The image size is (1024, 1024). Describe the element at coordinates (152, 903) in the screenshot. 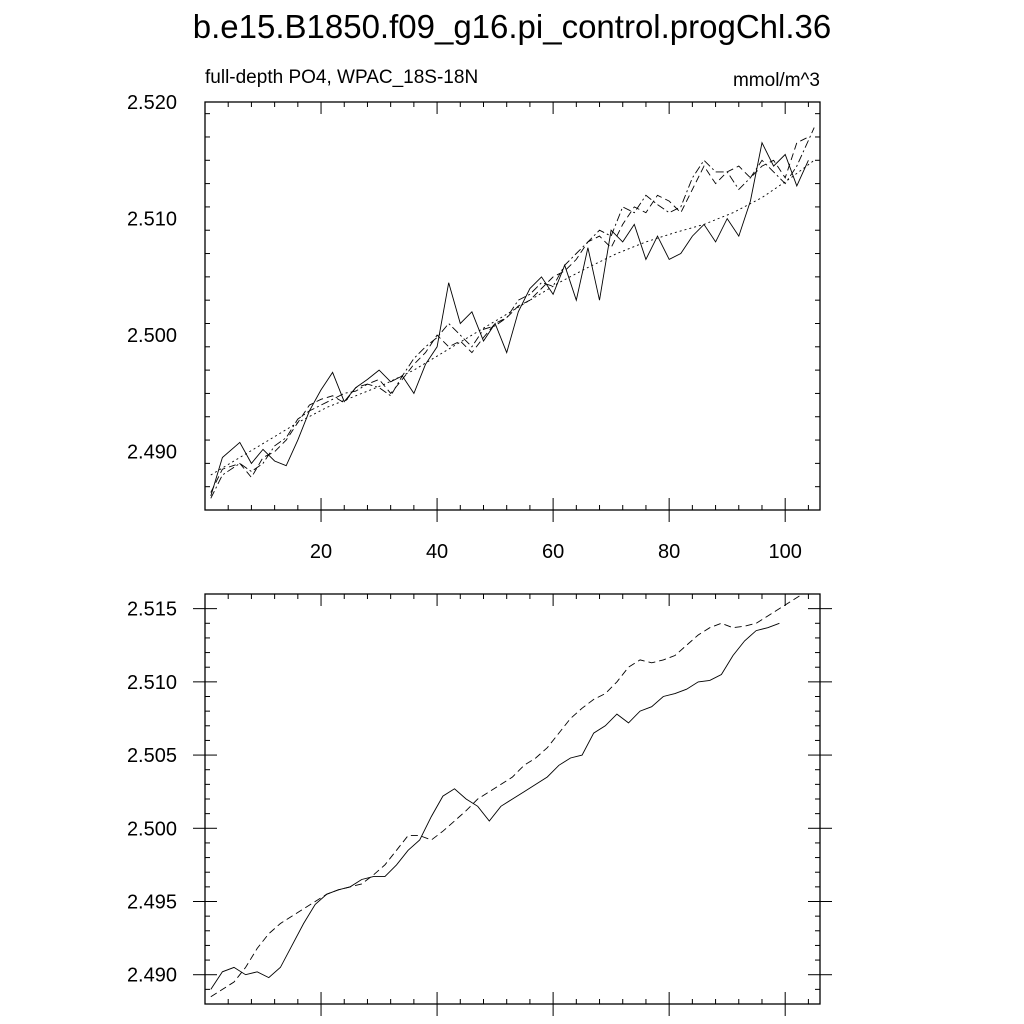

I see `y-tick-label: 2.495` at that location.